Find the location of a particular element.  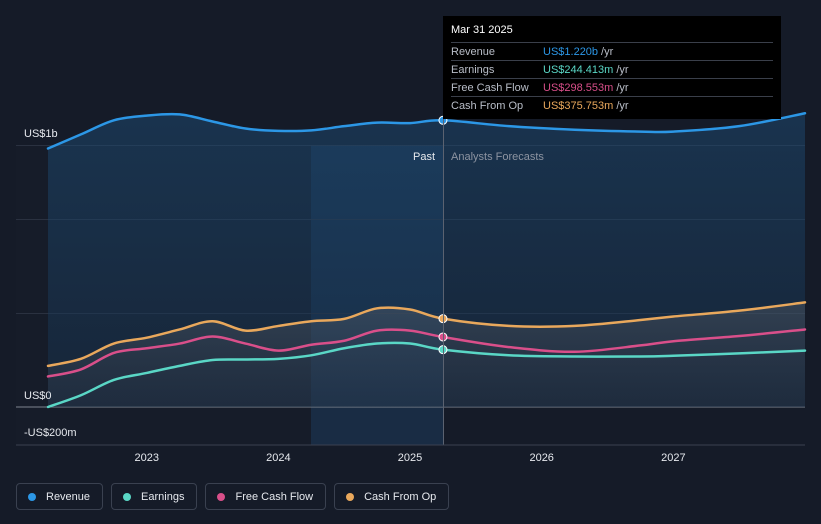

tooltip-row-free-cash-flow: Free Cash Flow US$298.553m /yr is located at coordinates (612, 87).